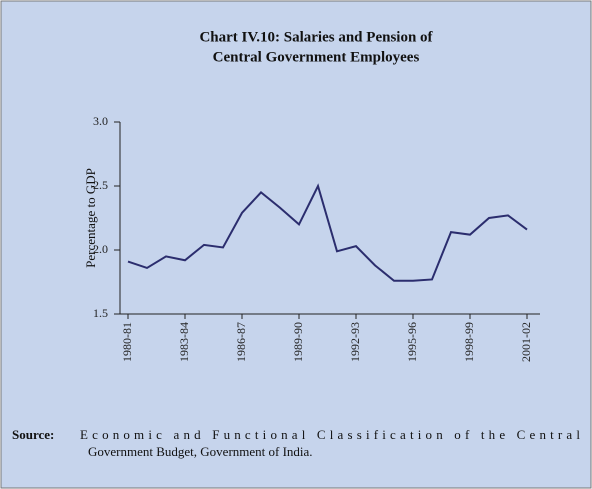  Describe the element at coordinates (412, 342) in the screenshot. I see `x-tick-label: 1995-96` at that location.